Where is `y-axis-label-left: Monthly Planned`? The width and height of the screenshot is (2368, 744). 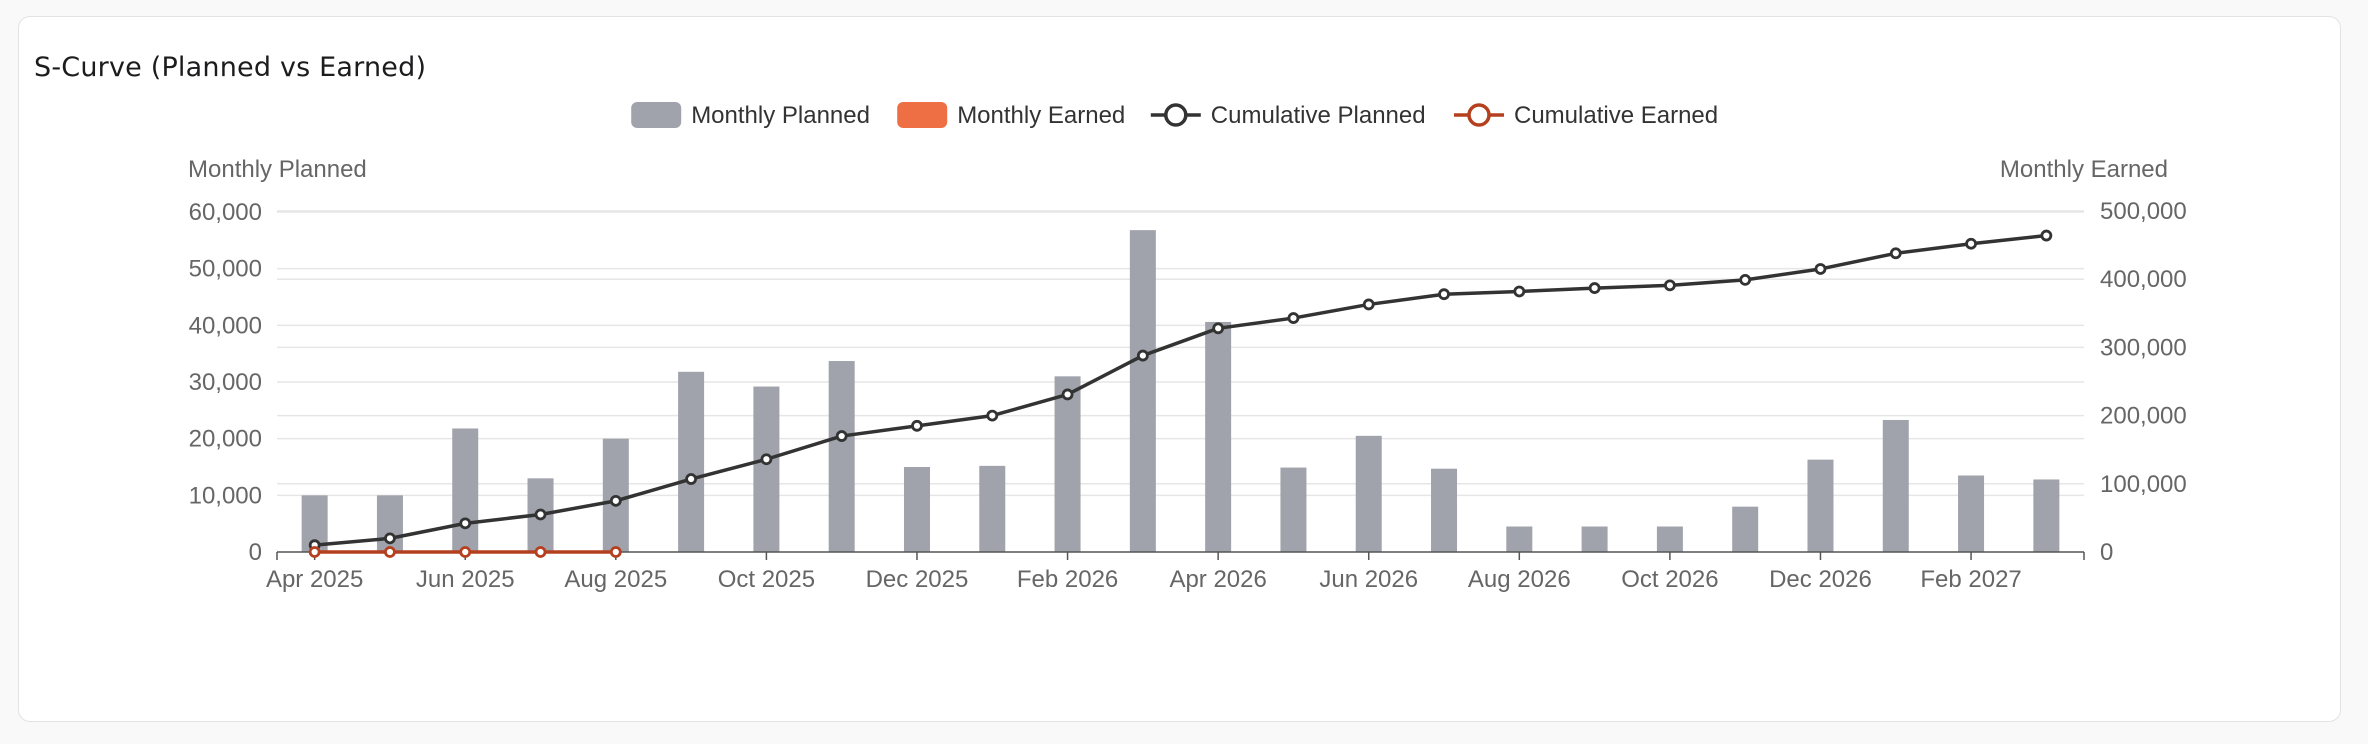 y-axis-label-left: Monthly Planned is located at coordinates (277, 169).